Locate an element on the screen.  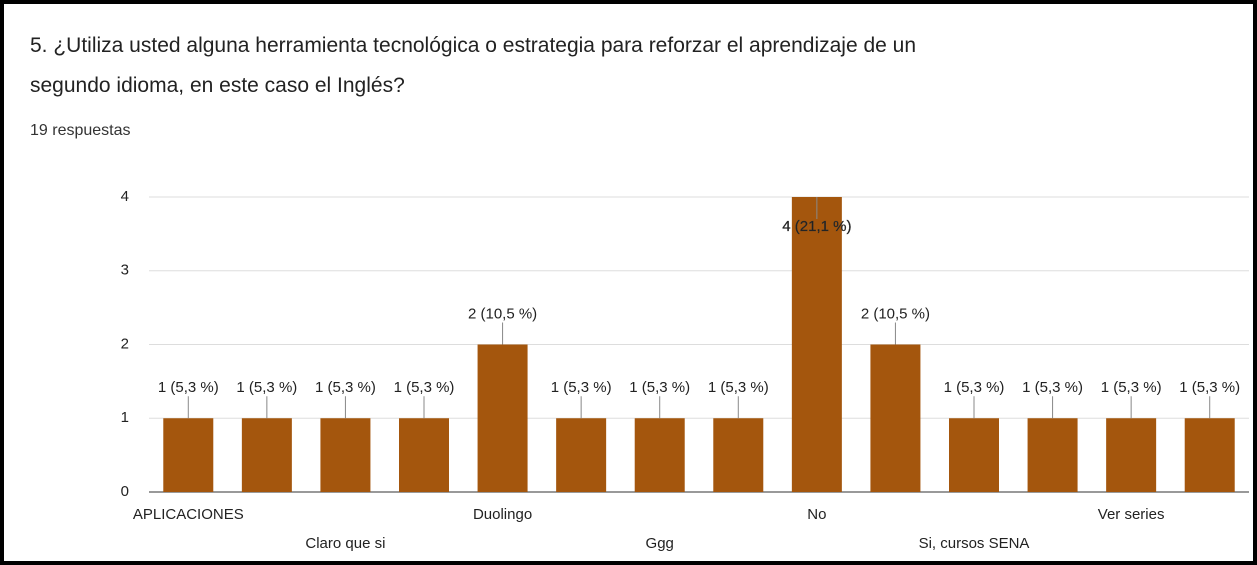
x-tick-label: Si, cursos SENA is located at coordinates (974, 543).